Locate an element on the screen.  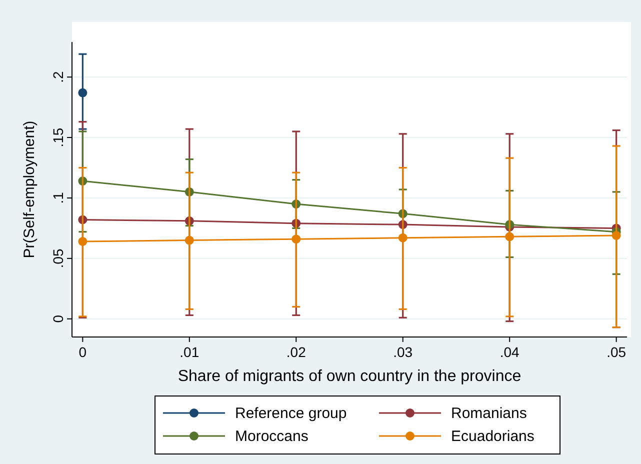
y-tick-label: .15 is located at coordinates (58, 138).